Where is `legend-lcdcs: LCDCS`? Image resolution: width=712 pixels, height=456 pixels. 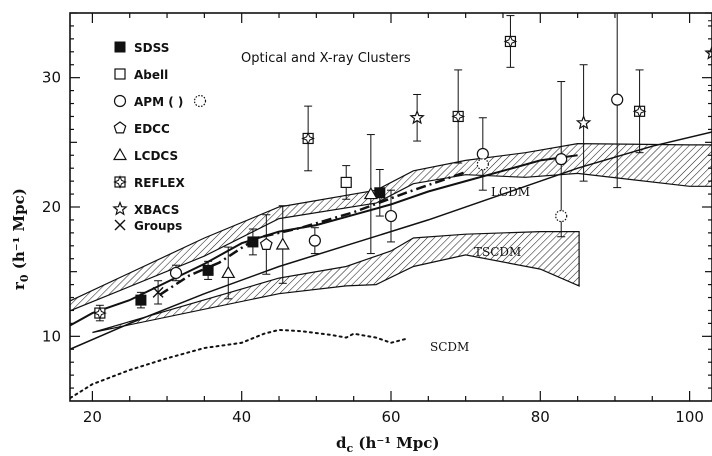 legend-lcdcs: LCDCS is located at coordinates (156, 156).